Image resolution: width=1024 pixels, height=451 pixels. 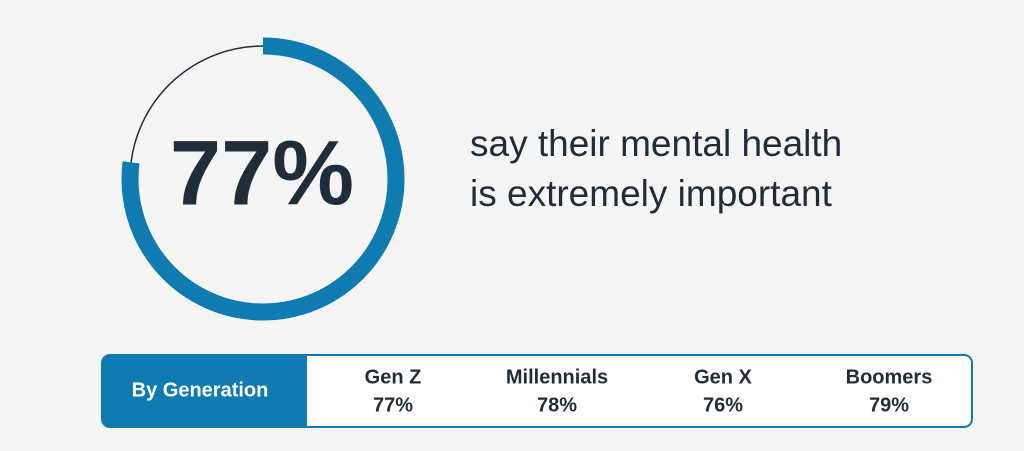 What do you see at coordinates (557, 405) in the screenshot?
I see `generation-value: 78%` at bounding box center [557, 405].